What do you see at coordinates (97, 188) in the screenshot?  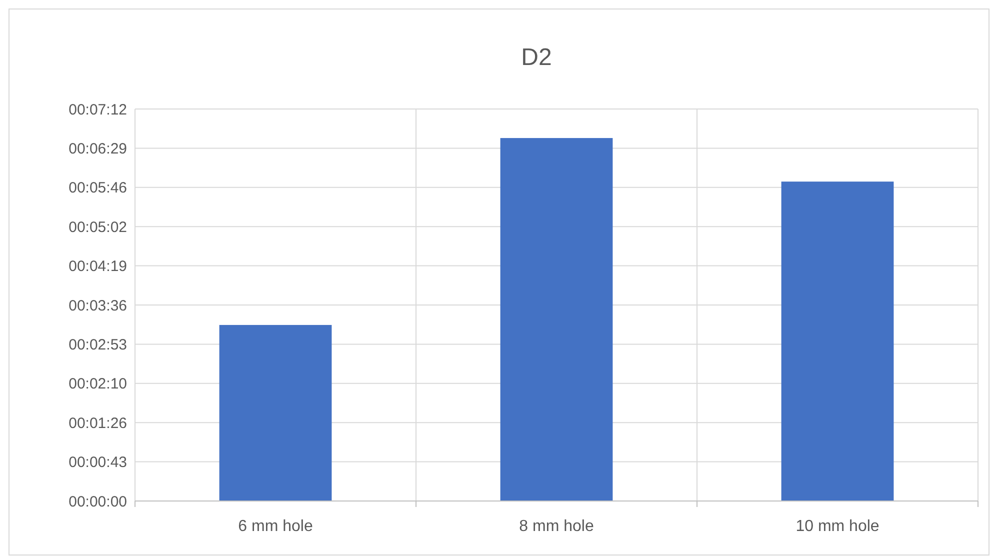 I see `y-tick-label: 00:05:46` at bounding box center [97, 188].